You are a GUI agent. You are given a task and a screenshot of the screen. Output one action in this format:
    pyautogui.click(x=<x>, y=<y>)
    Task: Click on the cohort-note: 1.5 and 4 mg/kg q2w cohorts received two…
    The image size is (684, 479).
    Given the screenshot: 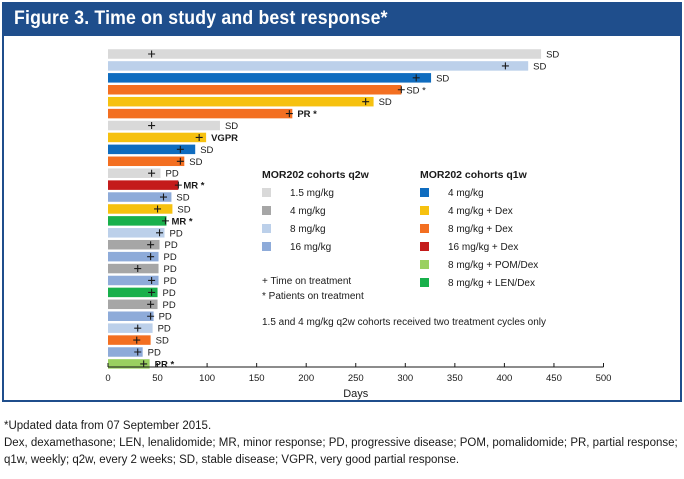 What is the action you would take?
    pyautogui.click(x=404, y=322)
    